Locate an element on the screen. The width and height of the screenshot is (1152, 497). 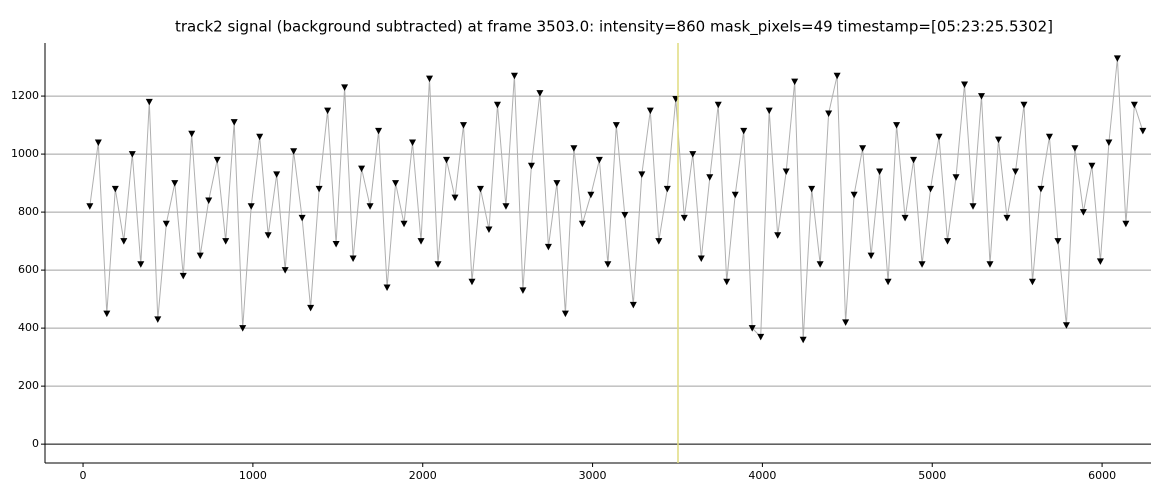
x-tick-label: 4000 is located at coordinates (762, 475).